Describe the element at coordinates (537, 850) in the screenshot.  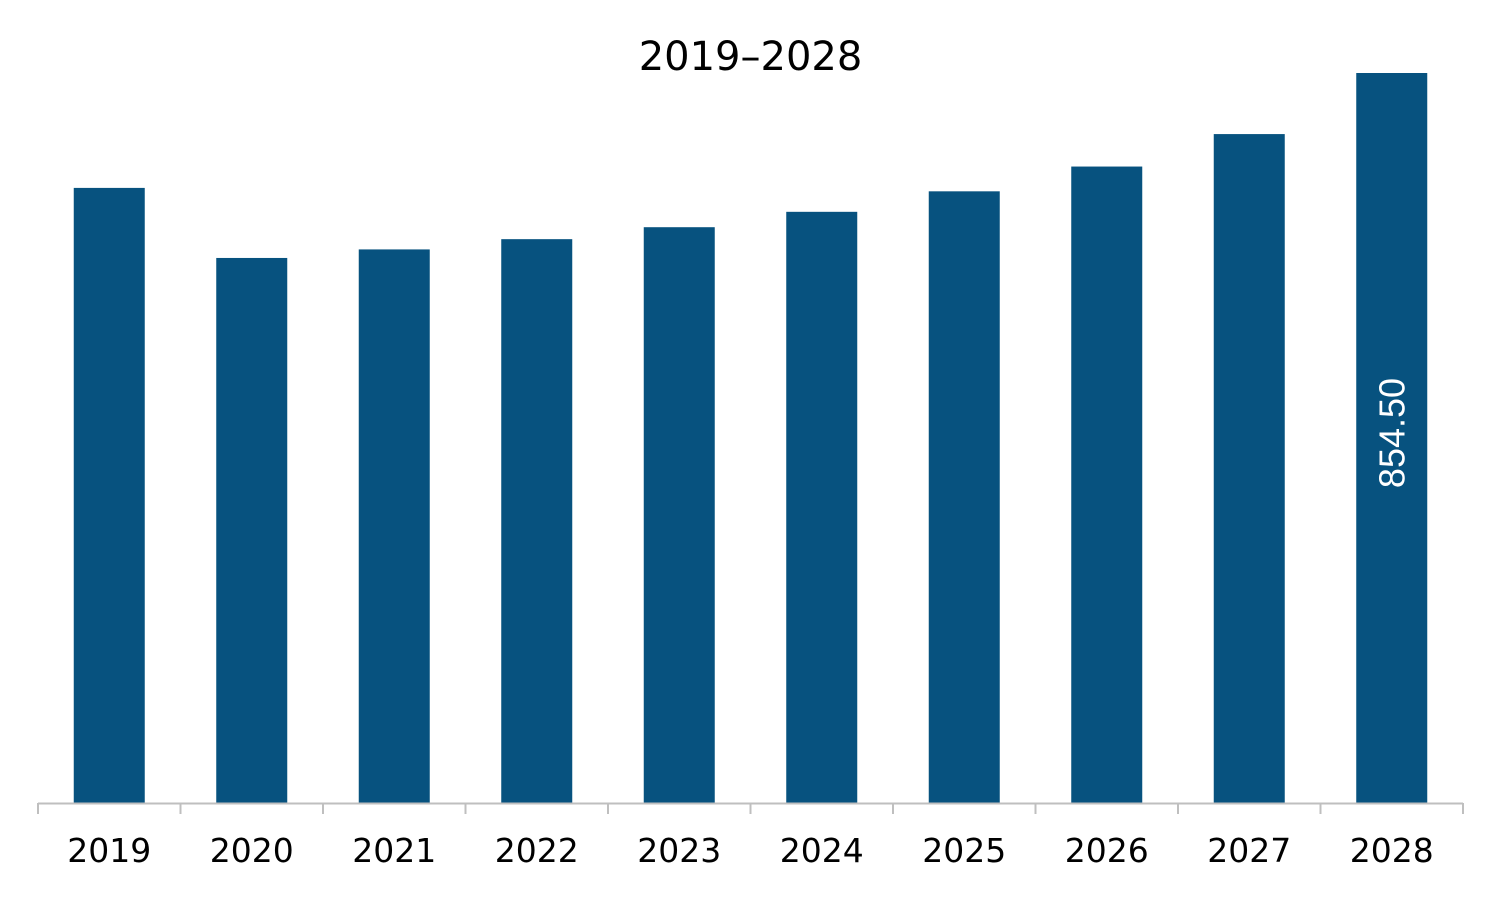
I see `x-tick-label-2022: 2022` at that location.